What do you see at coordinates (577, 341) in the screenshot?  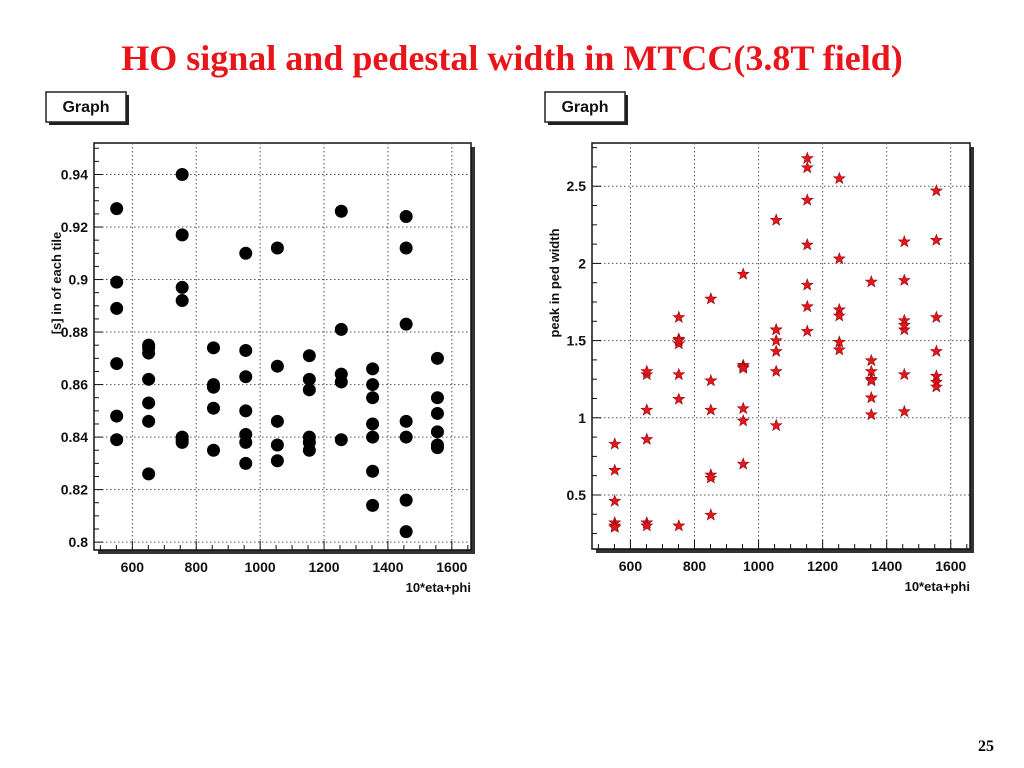 I see `y-tick-label-2: 1.5` at bounding box center [577, 341].